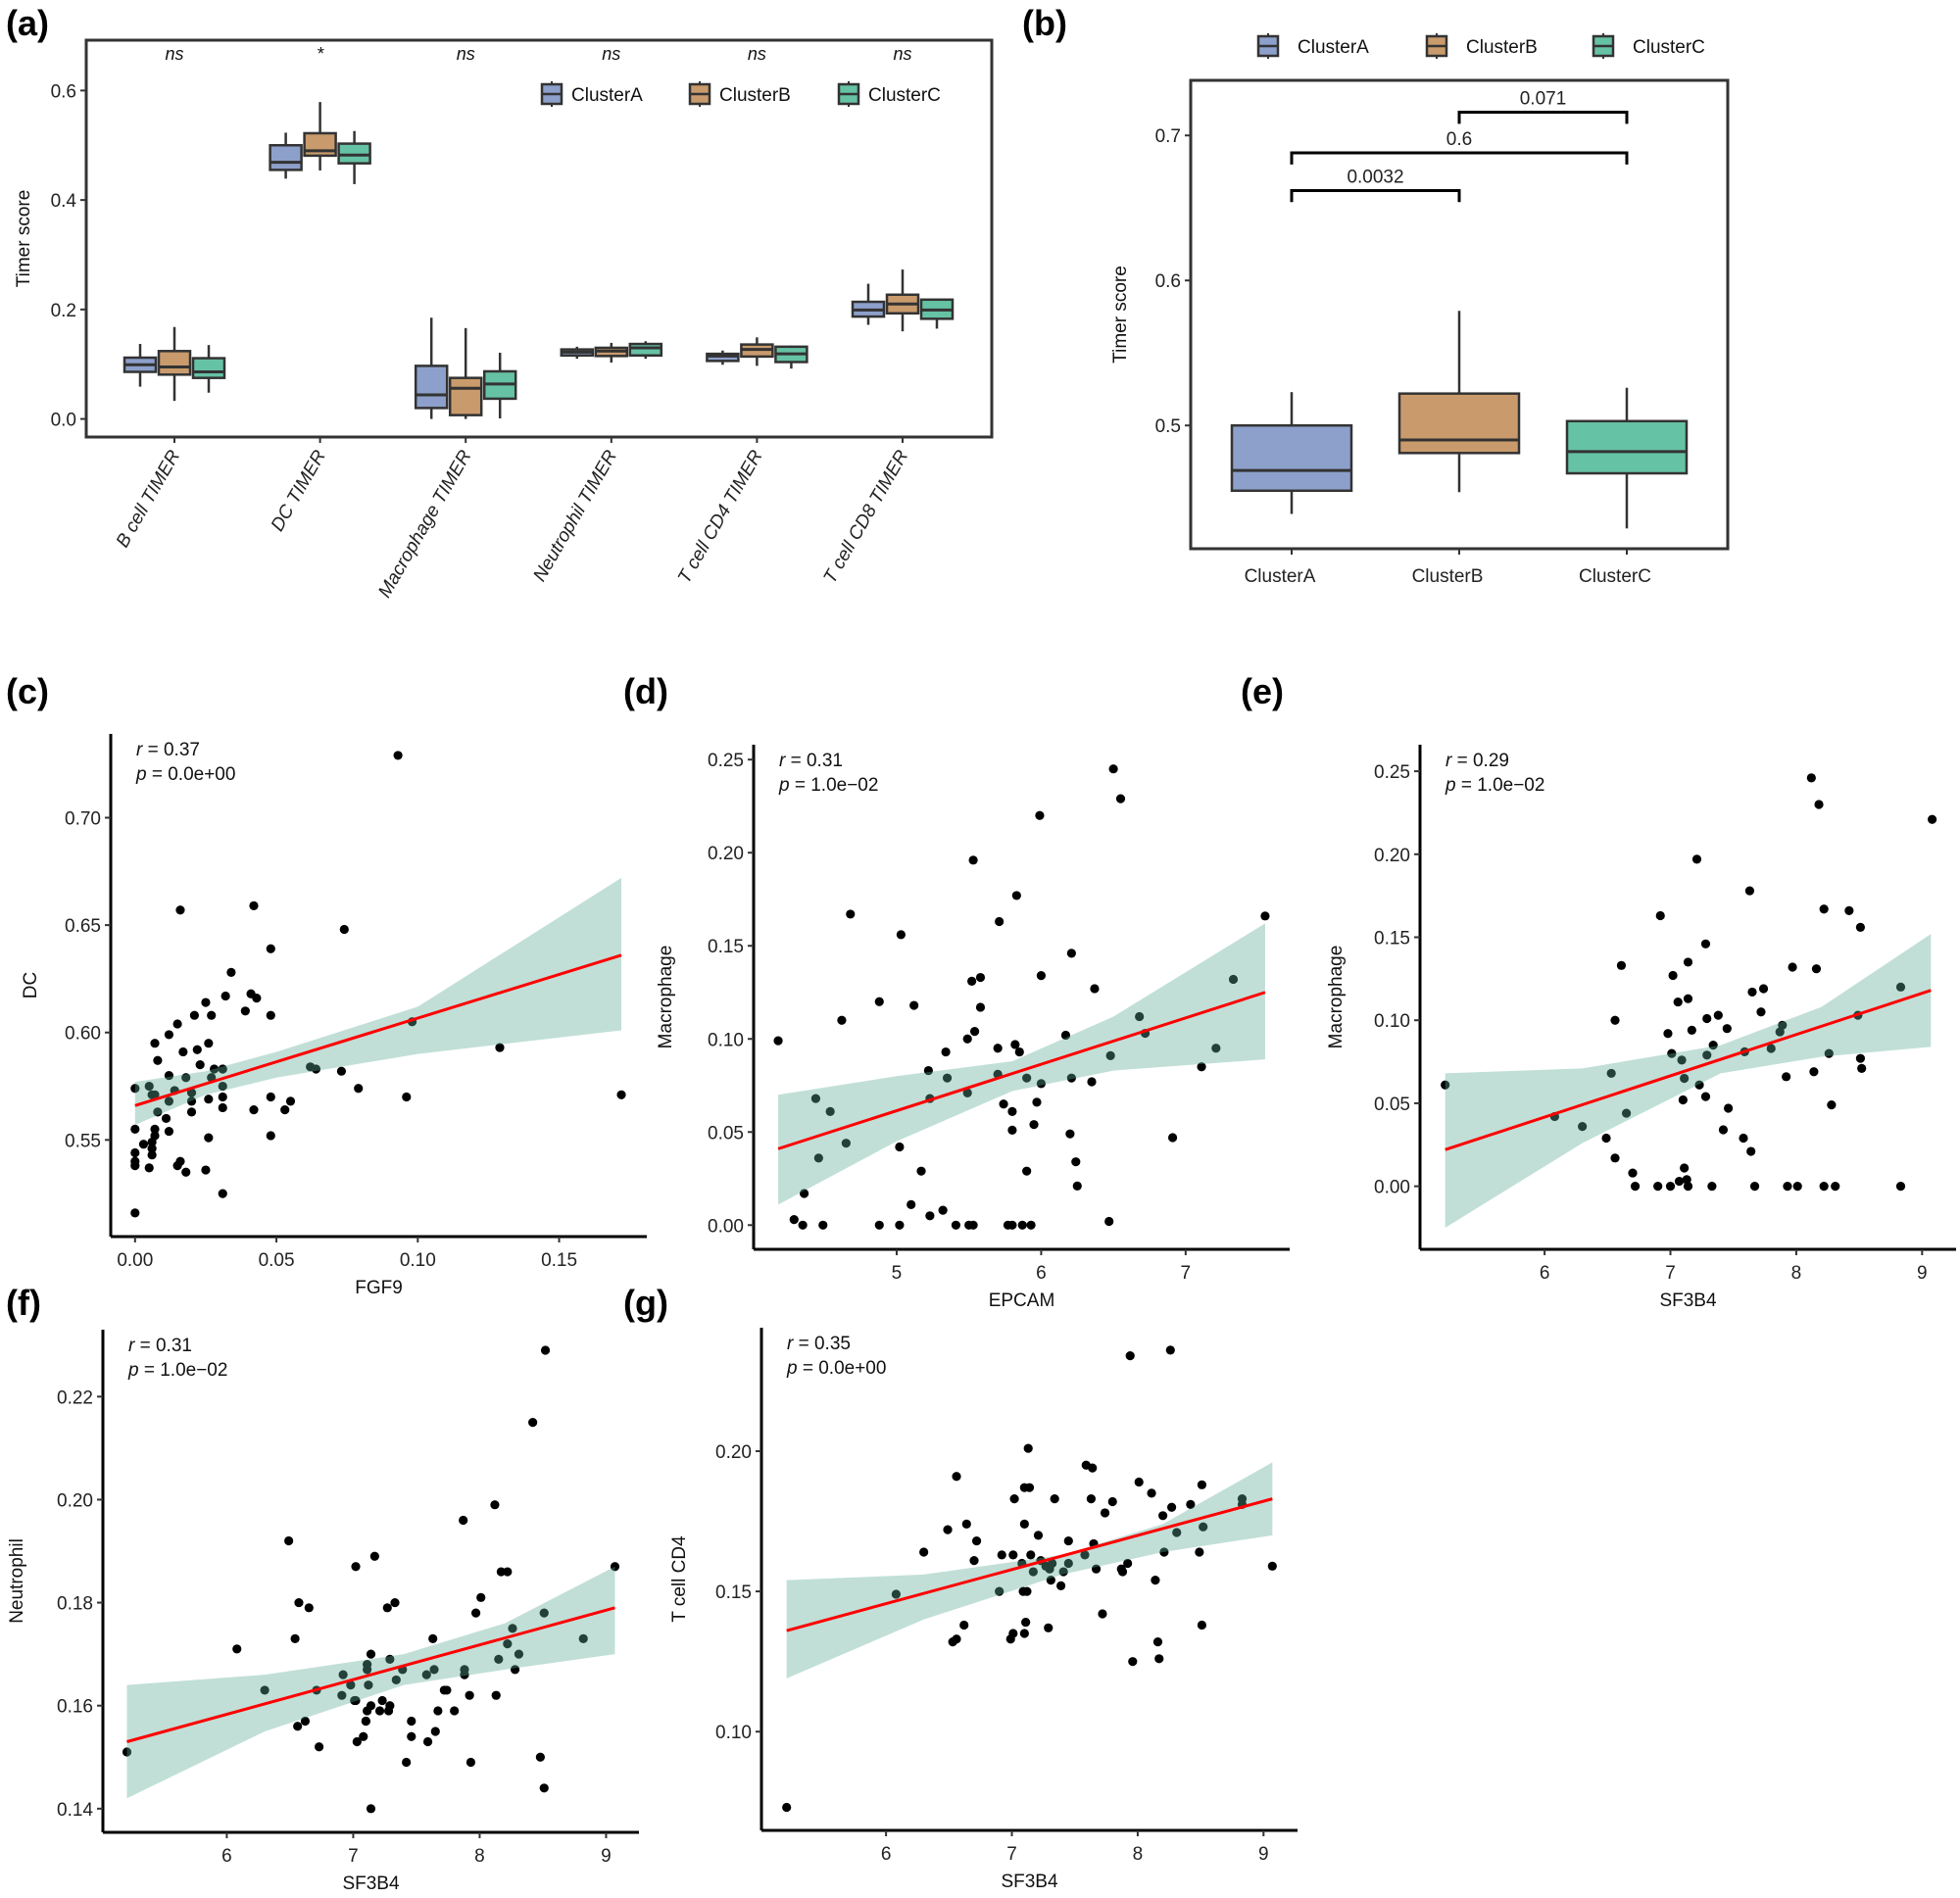 The width and height of the screenshot is (1960, 1898). Describe the element at coordinates (63, 311) in the screenshot. I see `y-tick-label: 0.2` at that location.